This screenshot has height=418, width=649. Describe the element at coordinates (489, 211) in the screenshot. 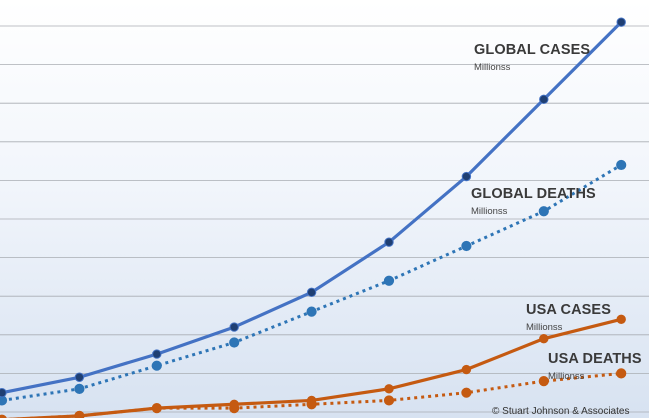

I see `series-unit-global-deaths: Millionss` at that location.